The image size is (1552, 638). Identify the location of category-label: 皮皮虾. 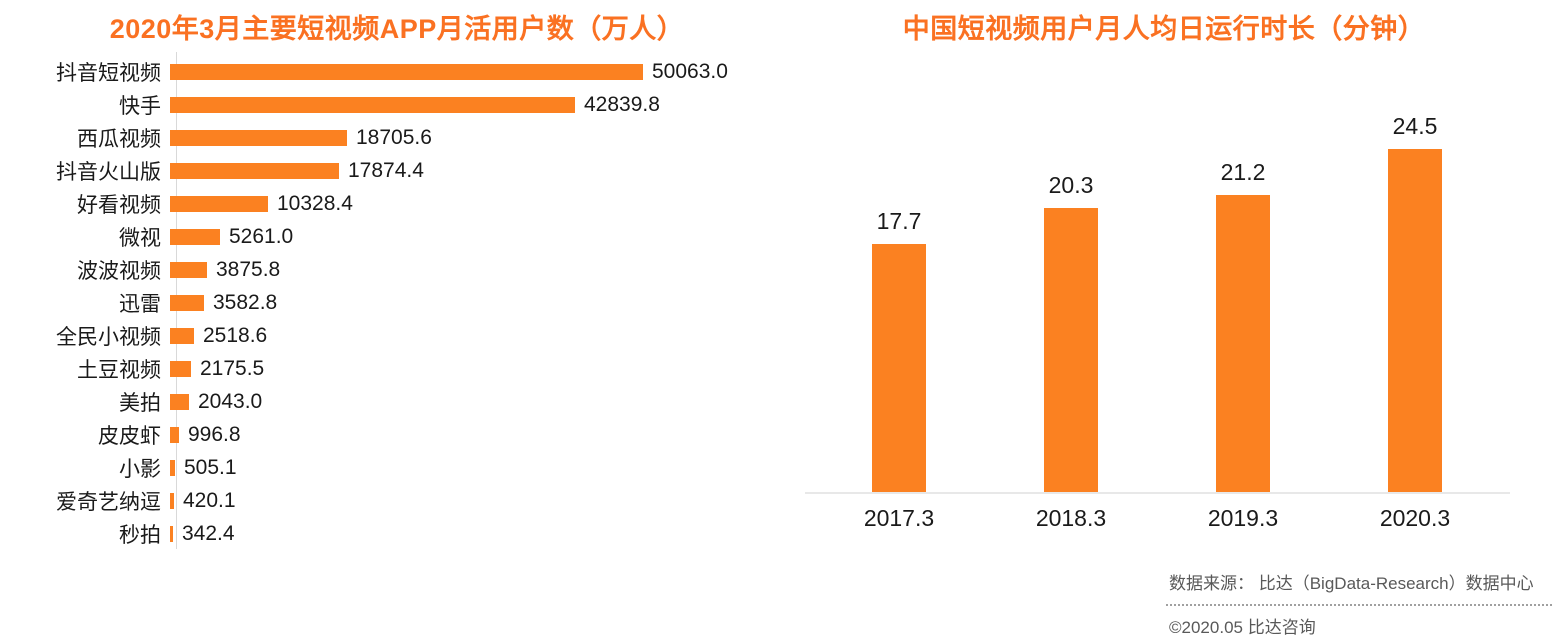
(129, 436).